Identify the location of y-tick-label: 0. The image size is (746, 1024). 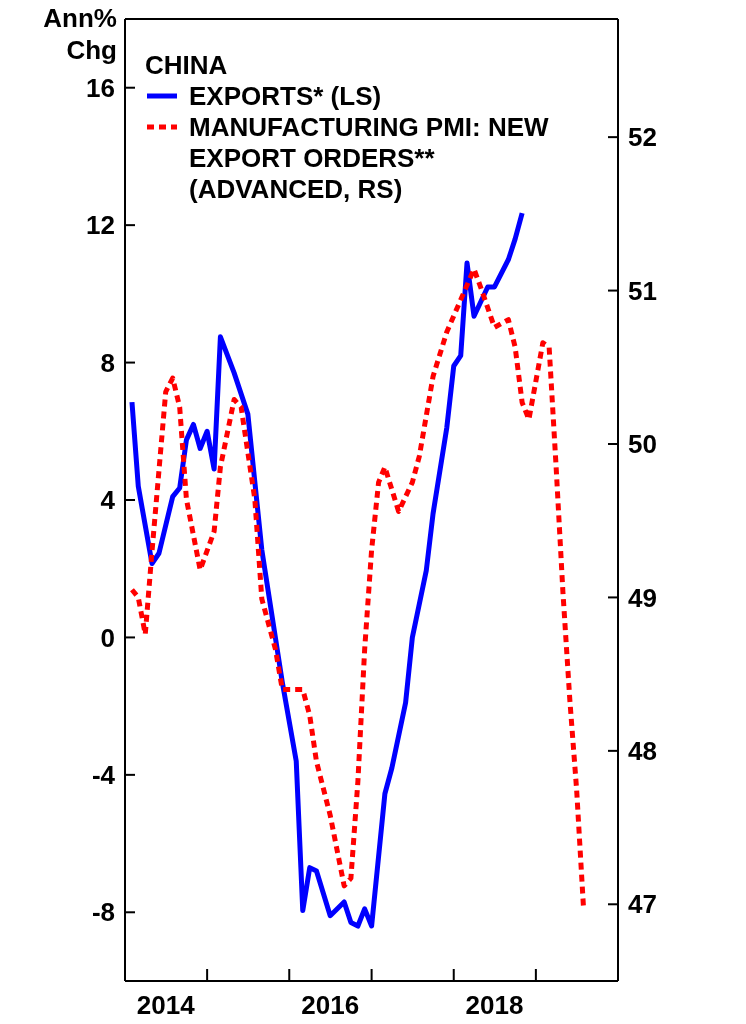
(107, 637).